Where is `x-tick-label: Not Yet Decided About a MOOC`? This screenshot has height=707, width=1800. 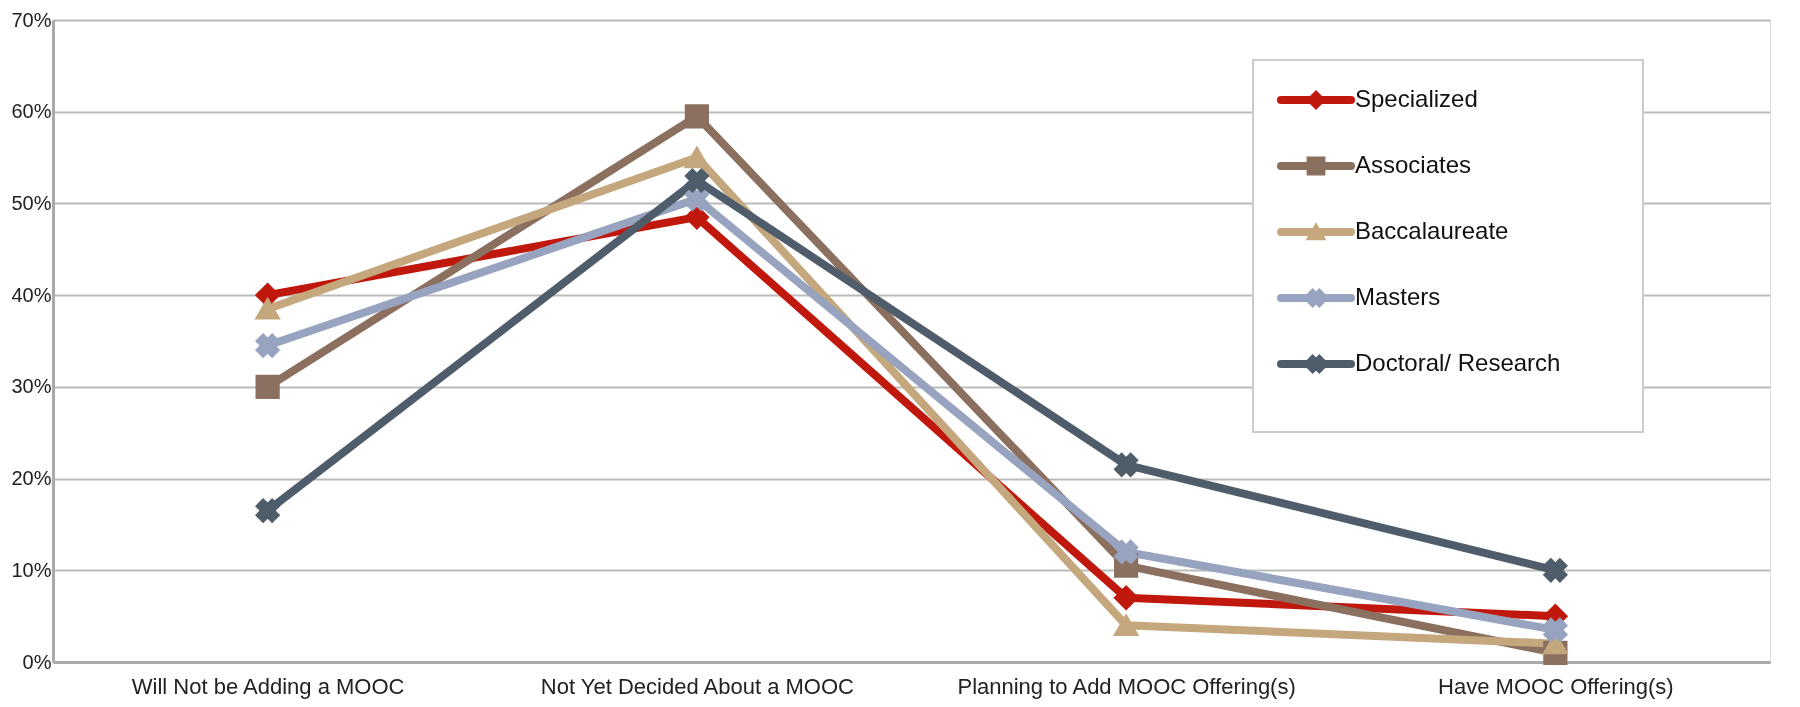
x-tick-label: Not Yet Decided About a MOOC is located at coordinates (697, 686).